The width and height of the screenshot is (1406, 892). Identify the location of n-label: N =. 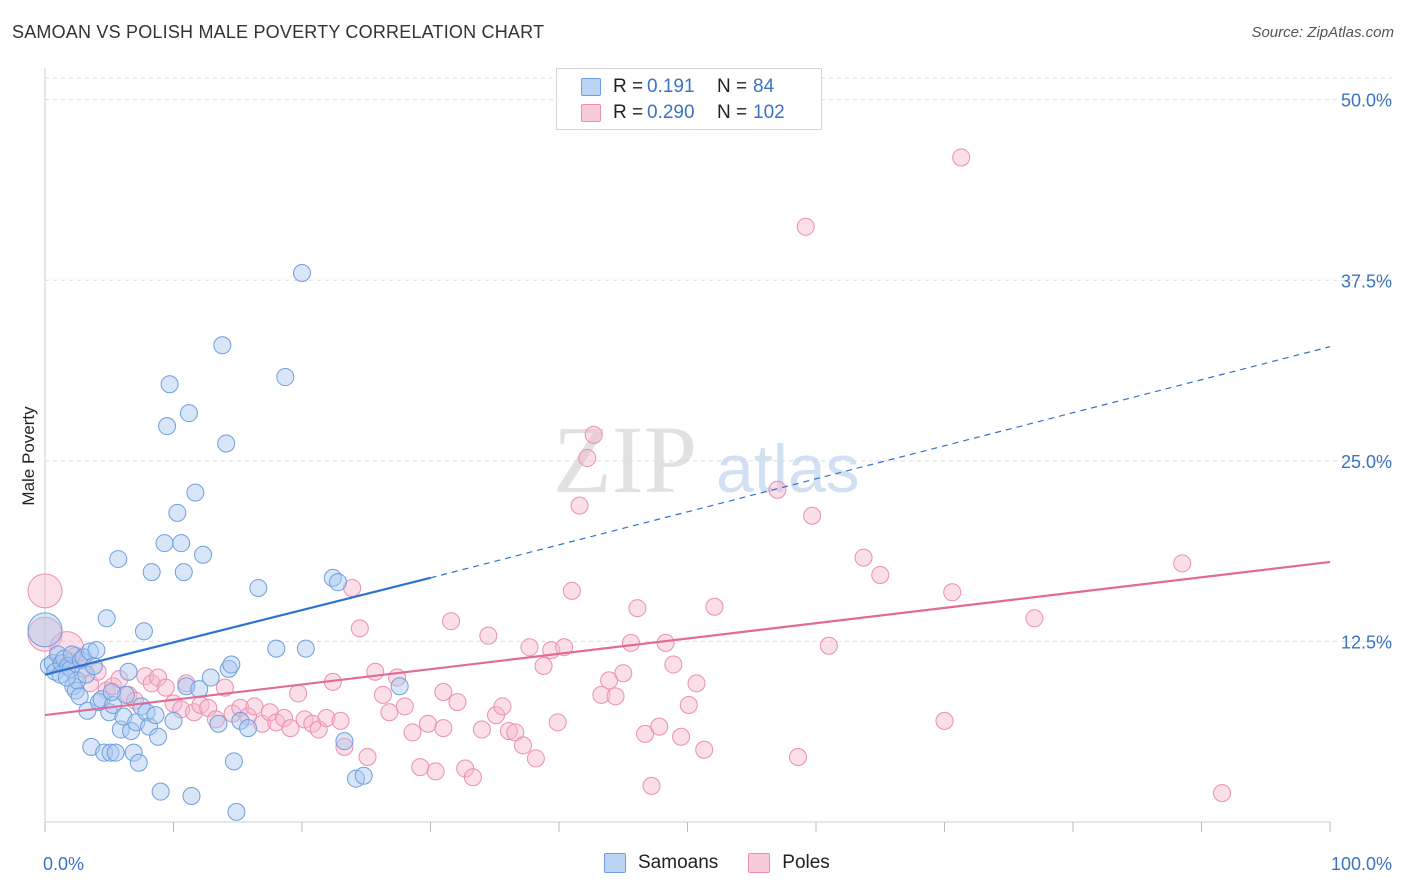
(732, 86).